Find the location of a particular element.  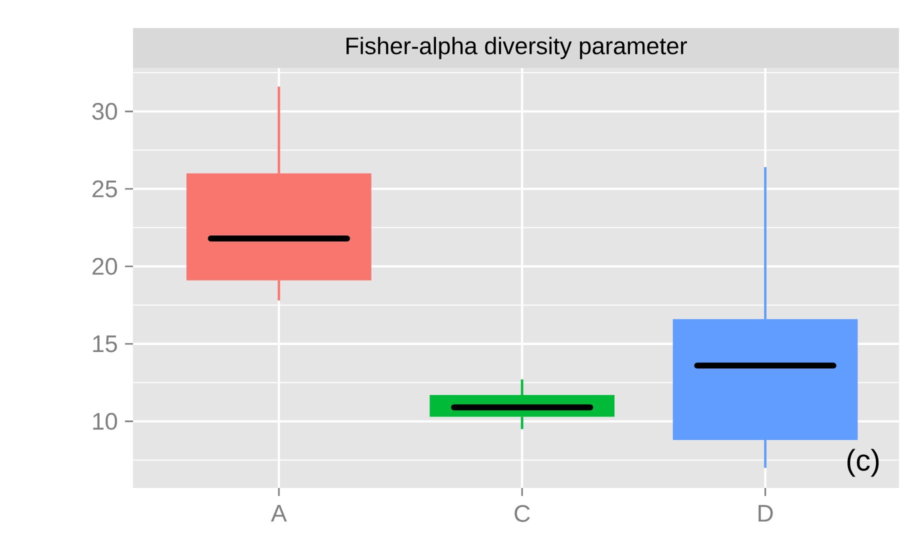

y-tick-label: 25 is located at coordinates (104, 189).